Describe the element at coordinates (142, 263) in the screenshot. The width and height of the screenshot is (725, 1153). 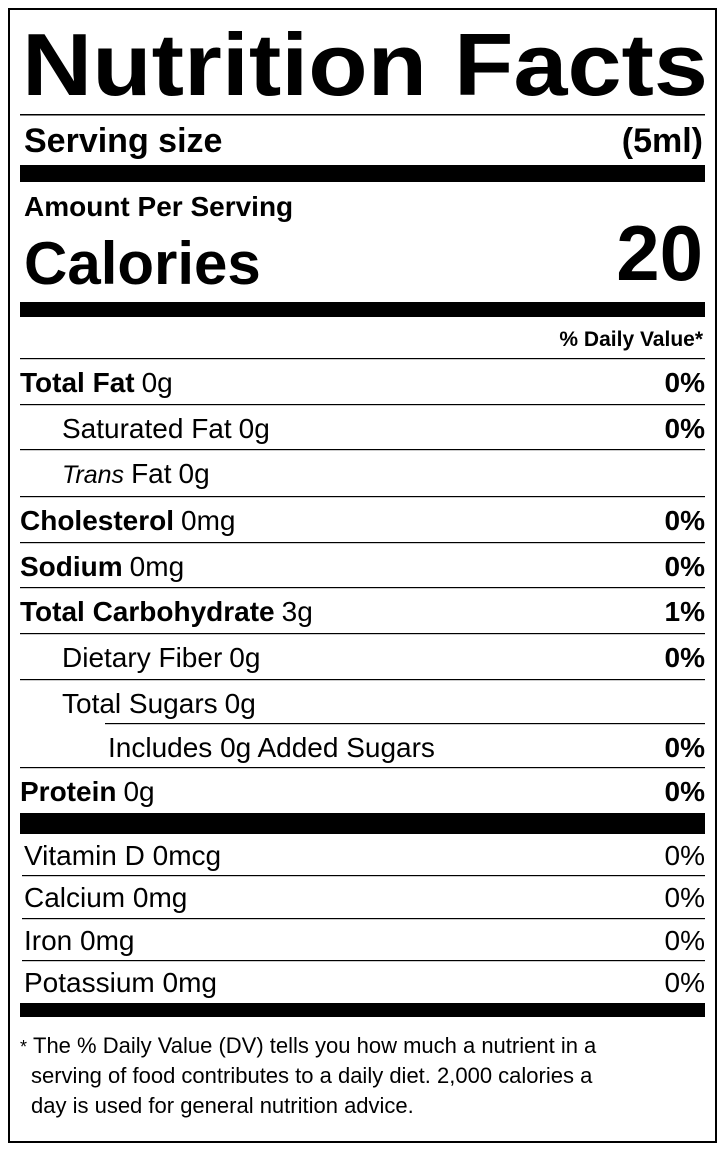
I see `calories-label: Calories` at that location.